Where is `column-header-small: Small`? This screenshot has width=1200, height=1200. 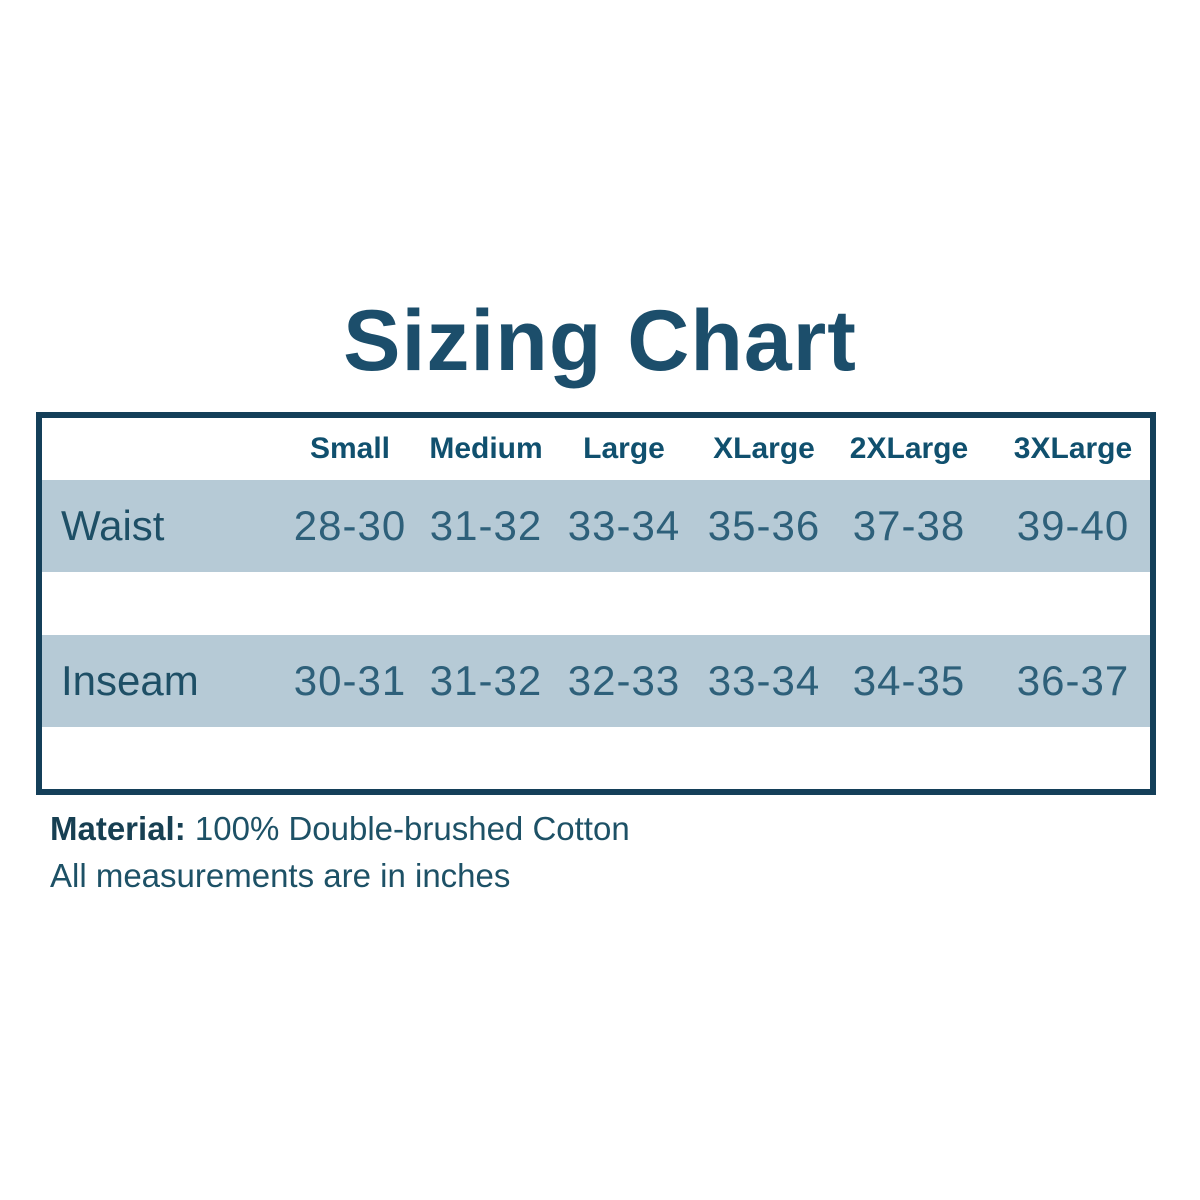 column-header-small: Small is located at coordinates (350, 448).